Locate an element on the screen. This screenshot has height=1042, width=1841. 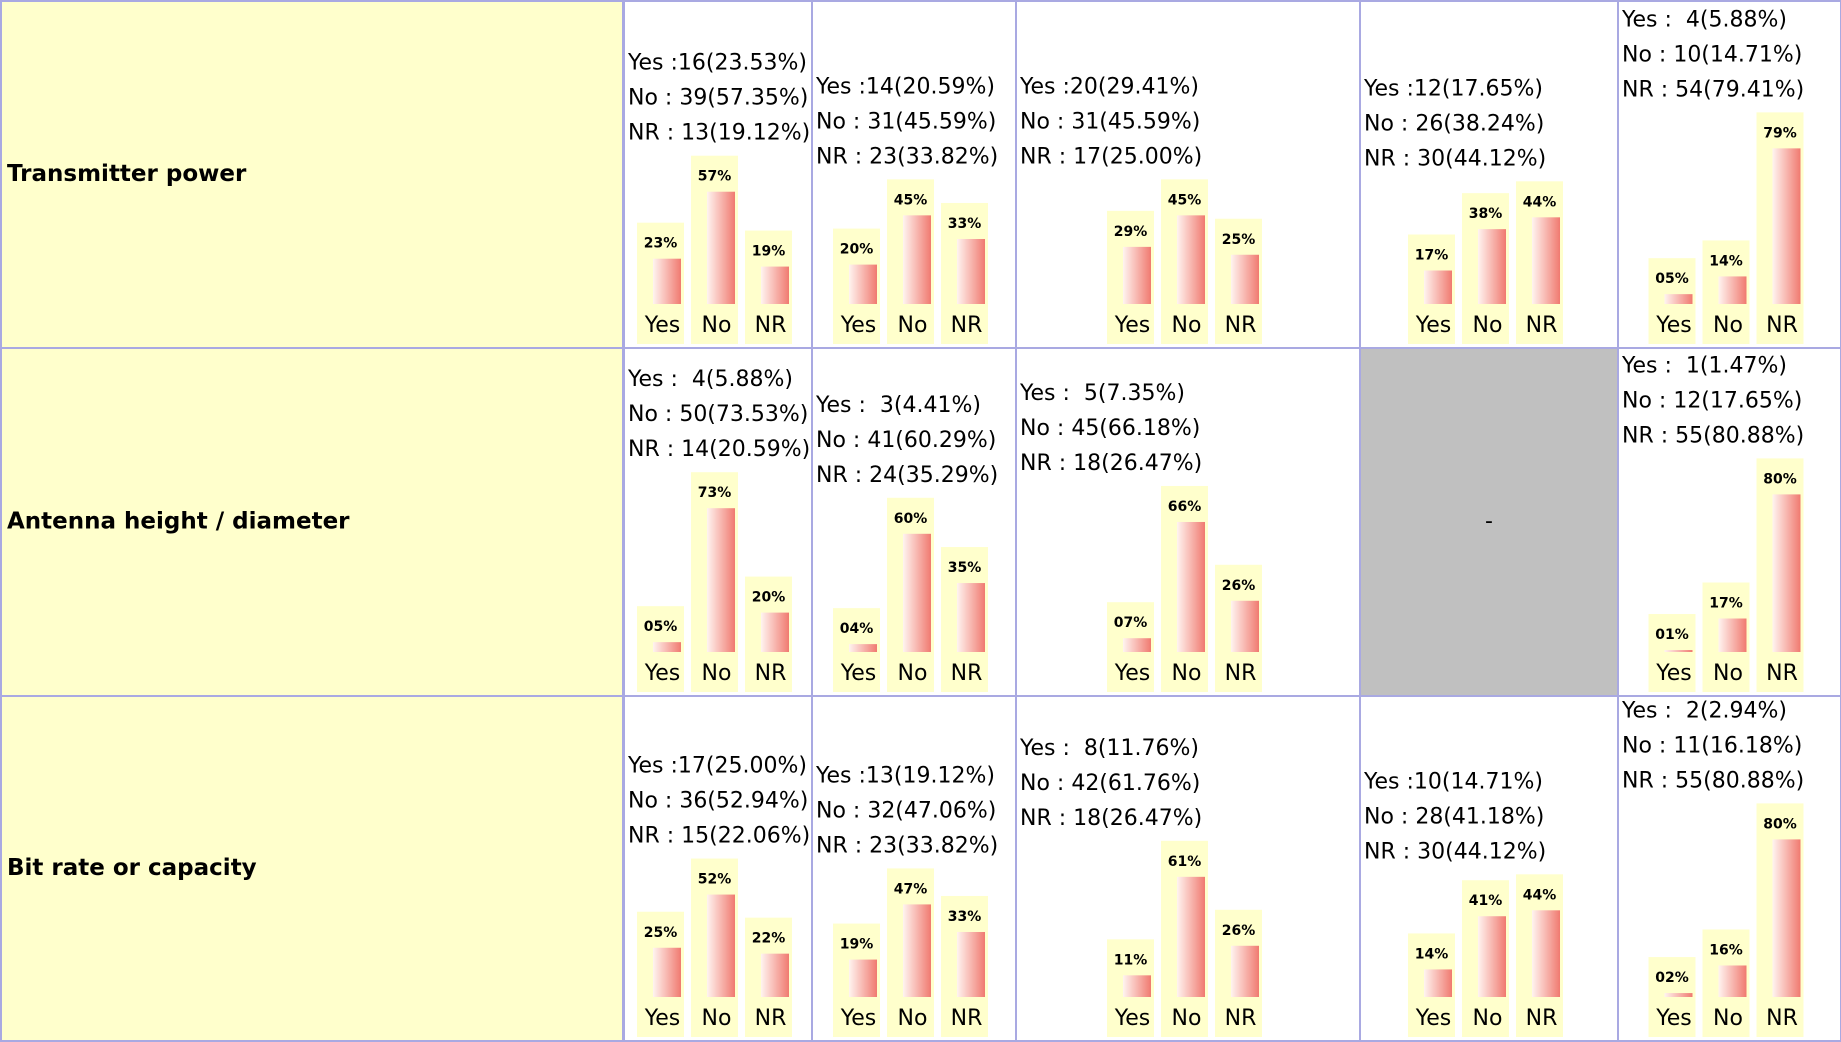
bar-value-label: 45% is located at coordinates (1185, 200).